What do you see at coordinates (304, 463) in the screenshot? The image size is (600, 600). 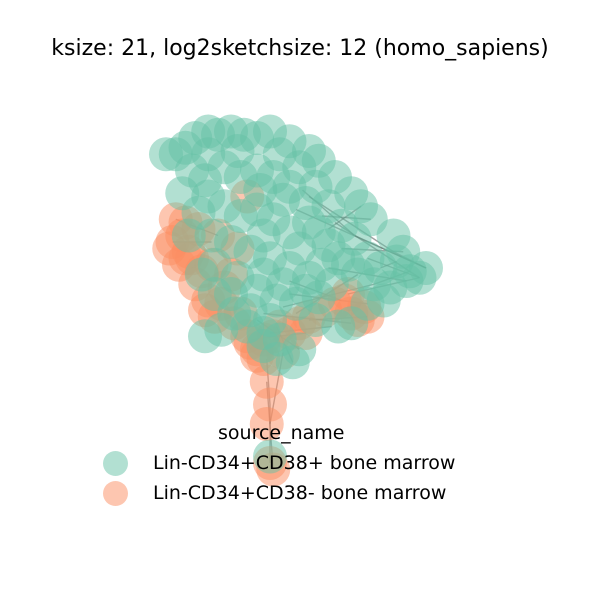 I see `legend-label-cd38-positive: Lin-CD34+CD38+ bone marrow` at bounding box center [304, 463].